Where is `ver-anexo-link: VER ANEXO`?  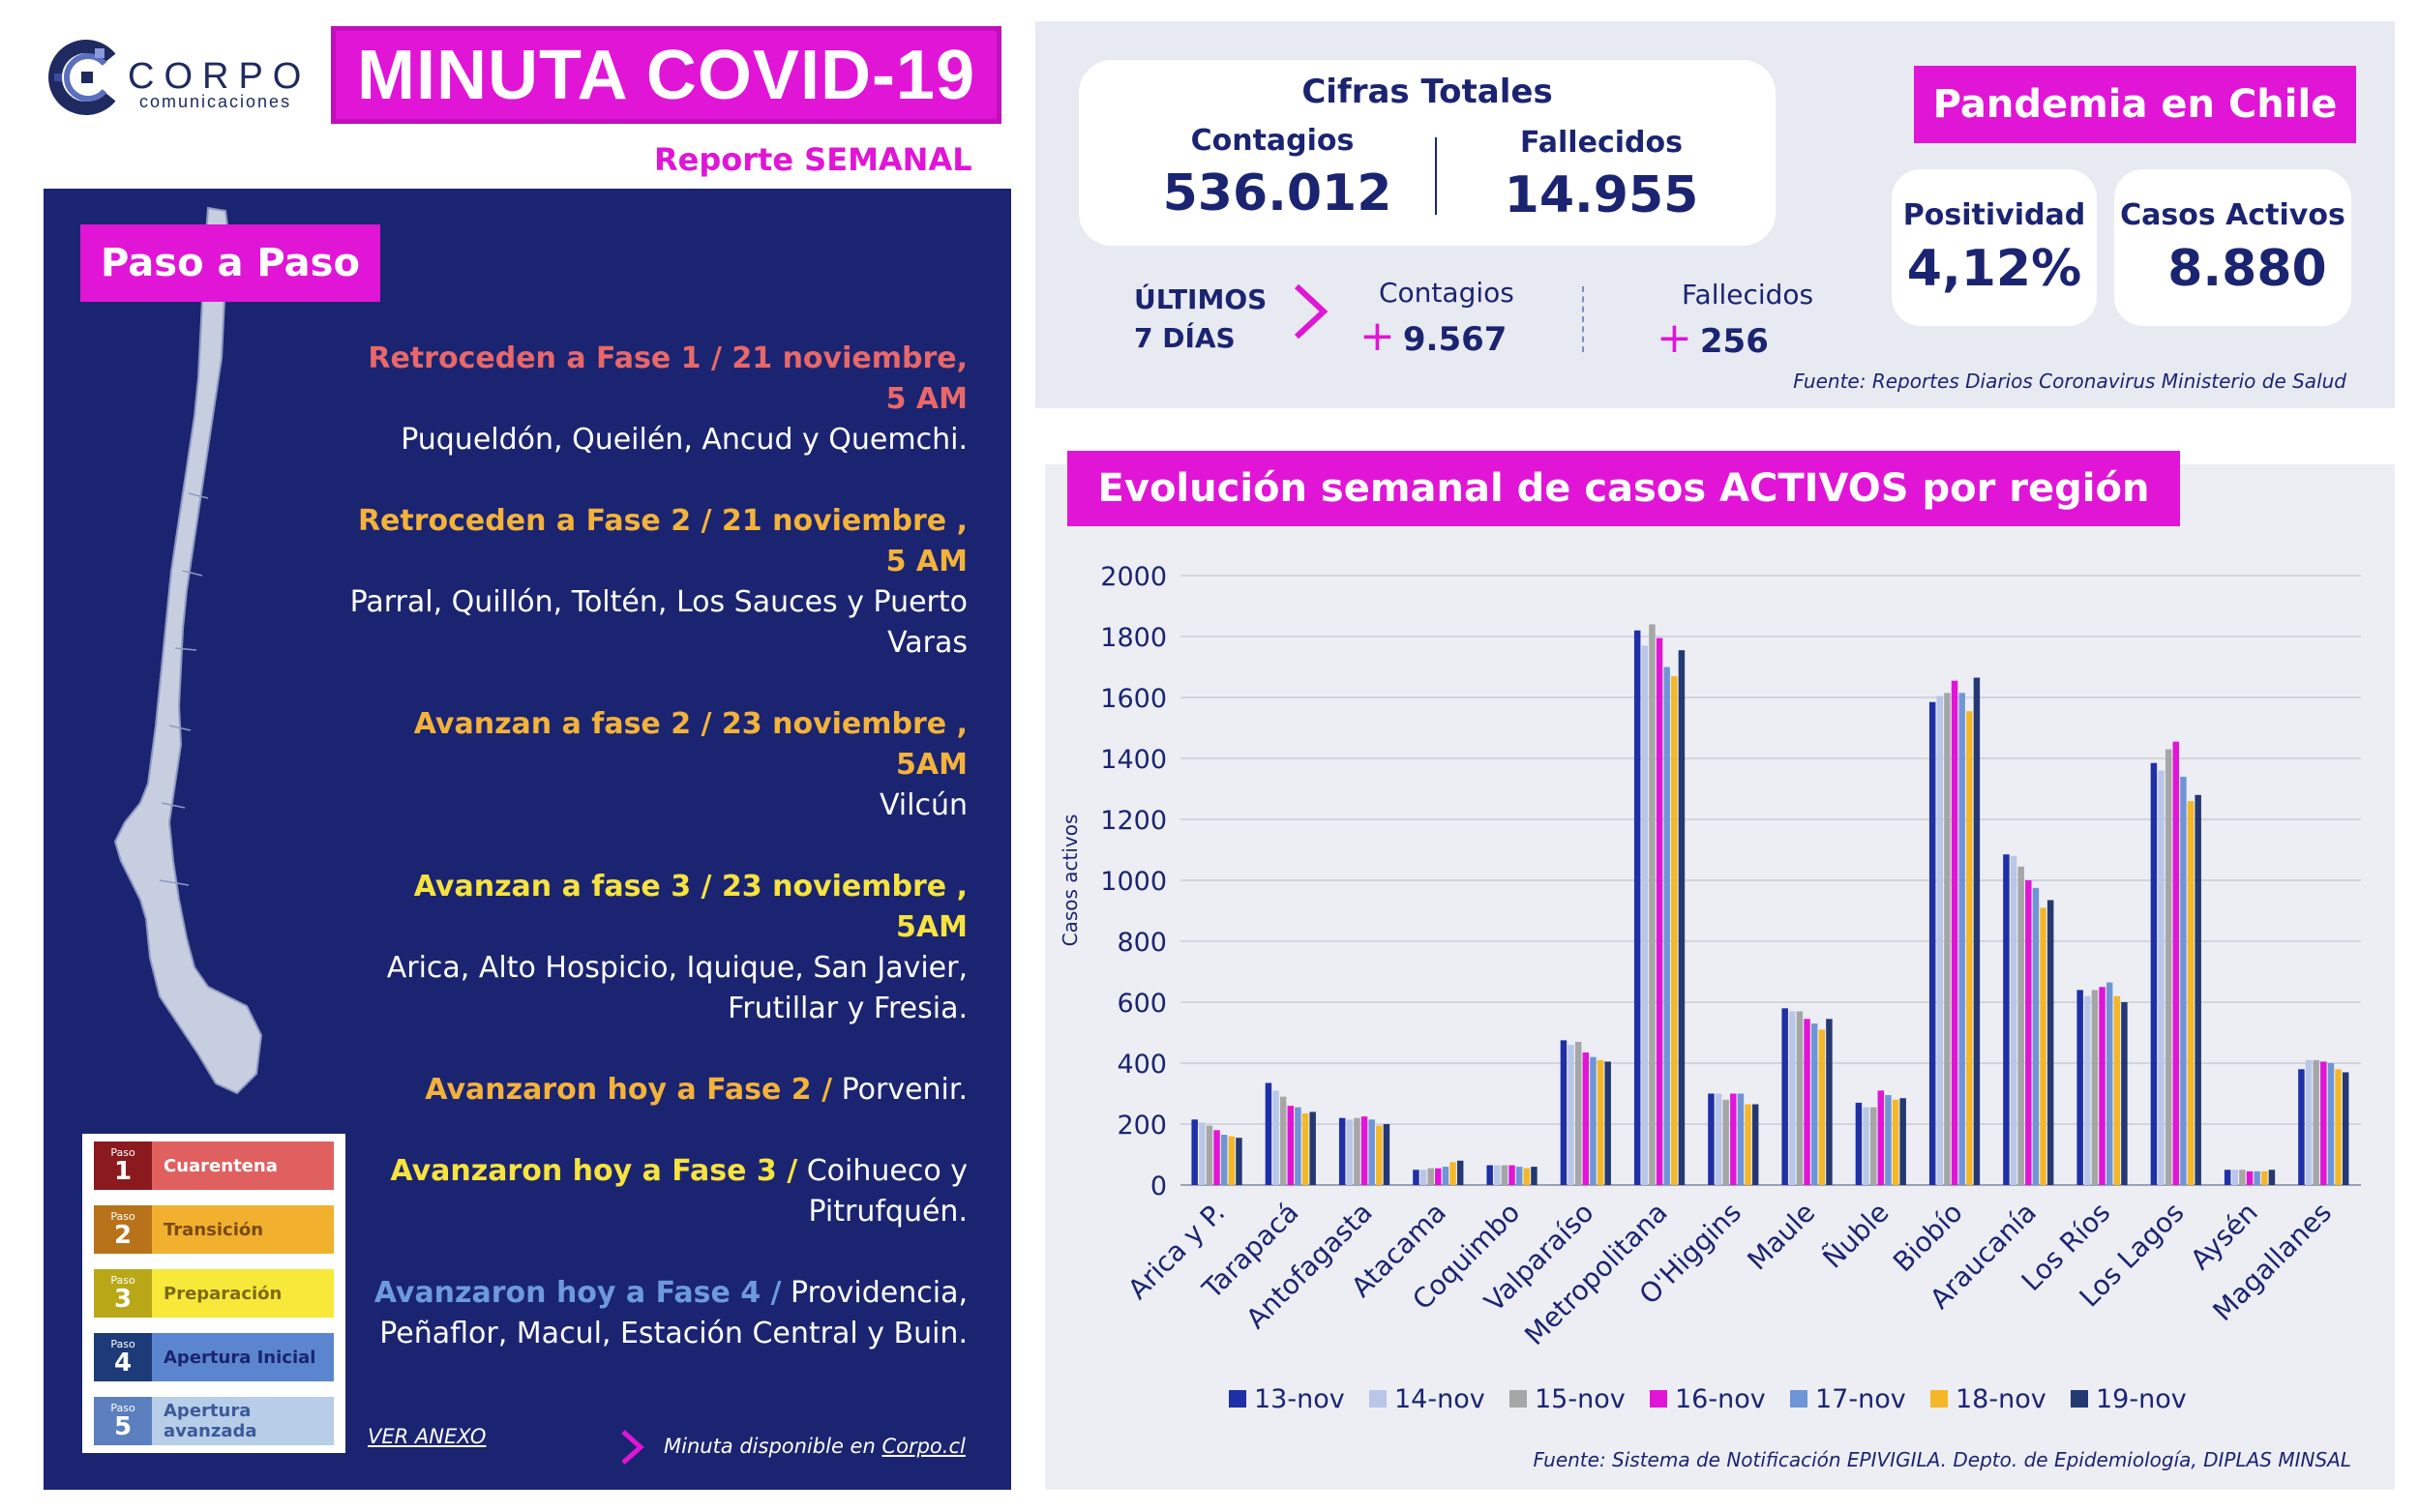
ver-anexo-link: VER ANEXO is located at coordinates (428, 1437).